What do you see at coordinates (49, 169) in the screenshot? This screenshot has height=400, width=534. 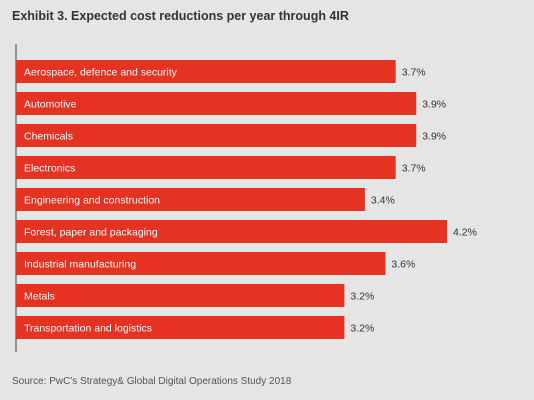 I see `category-label: Electronics` at bounding box center [49, 169].